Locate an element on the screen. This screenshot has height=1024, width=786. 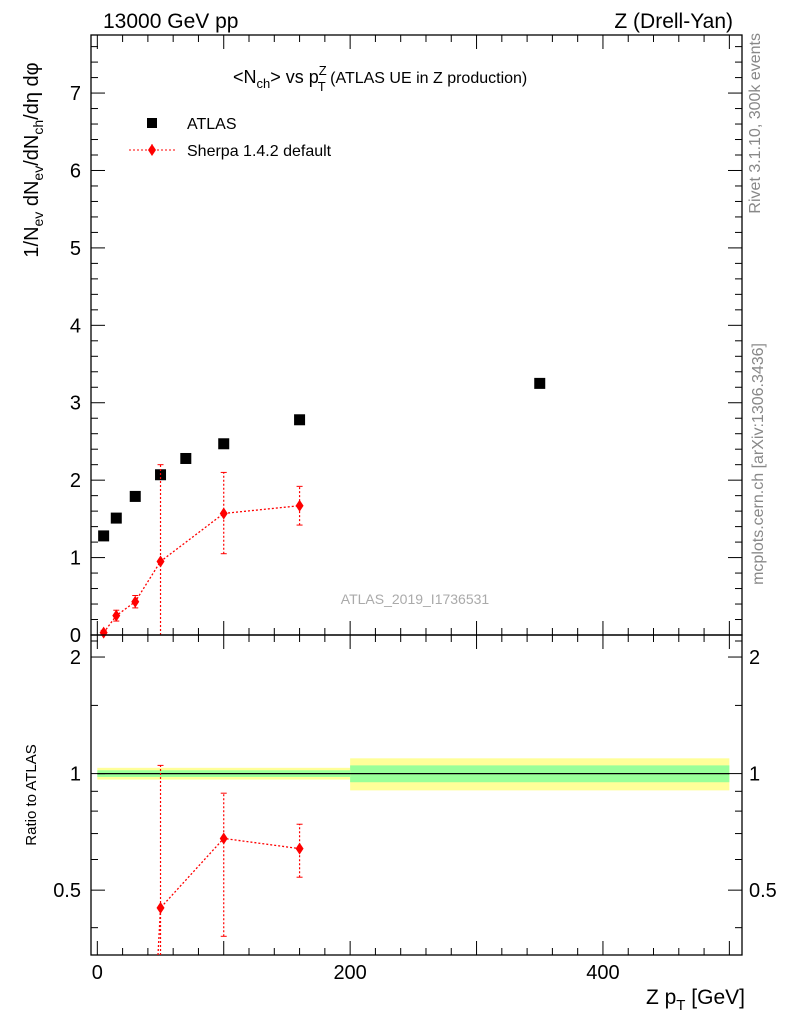
ratio-ytick-label-left: 1 is located at coordinates (75, 775).